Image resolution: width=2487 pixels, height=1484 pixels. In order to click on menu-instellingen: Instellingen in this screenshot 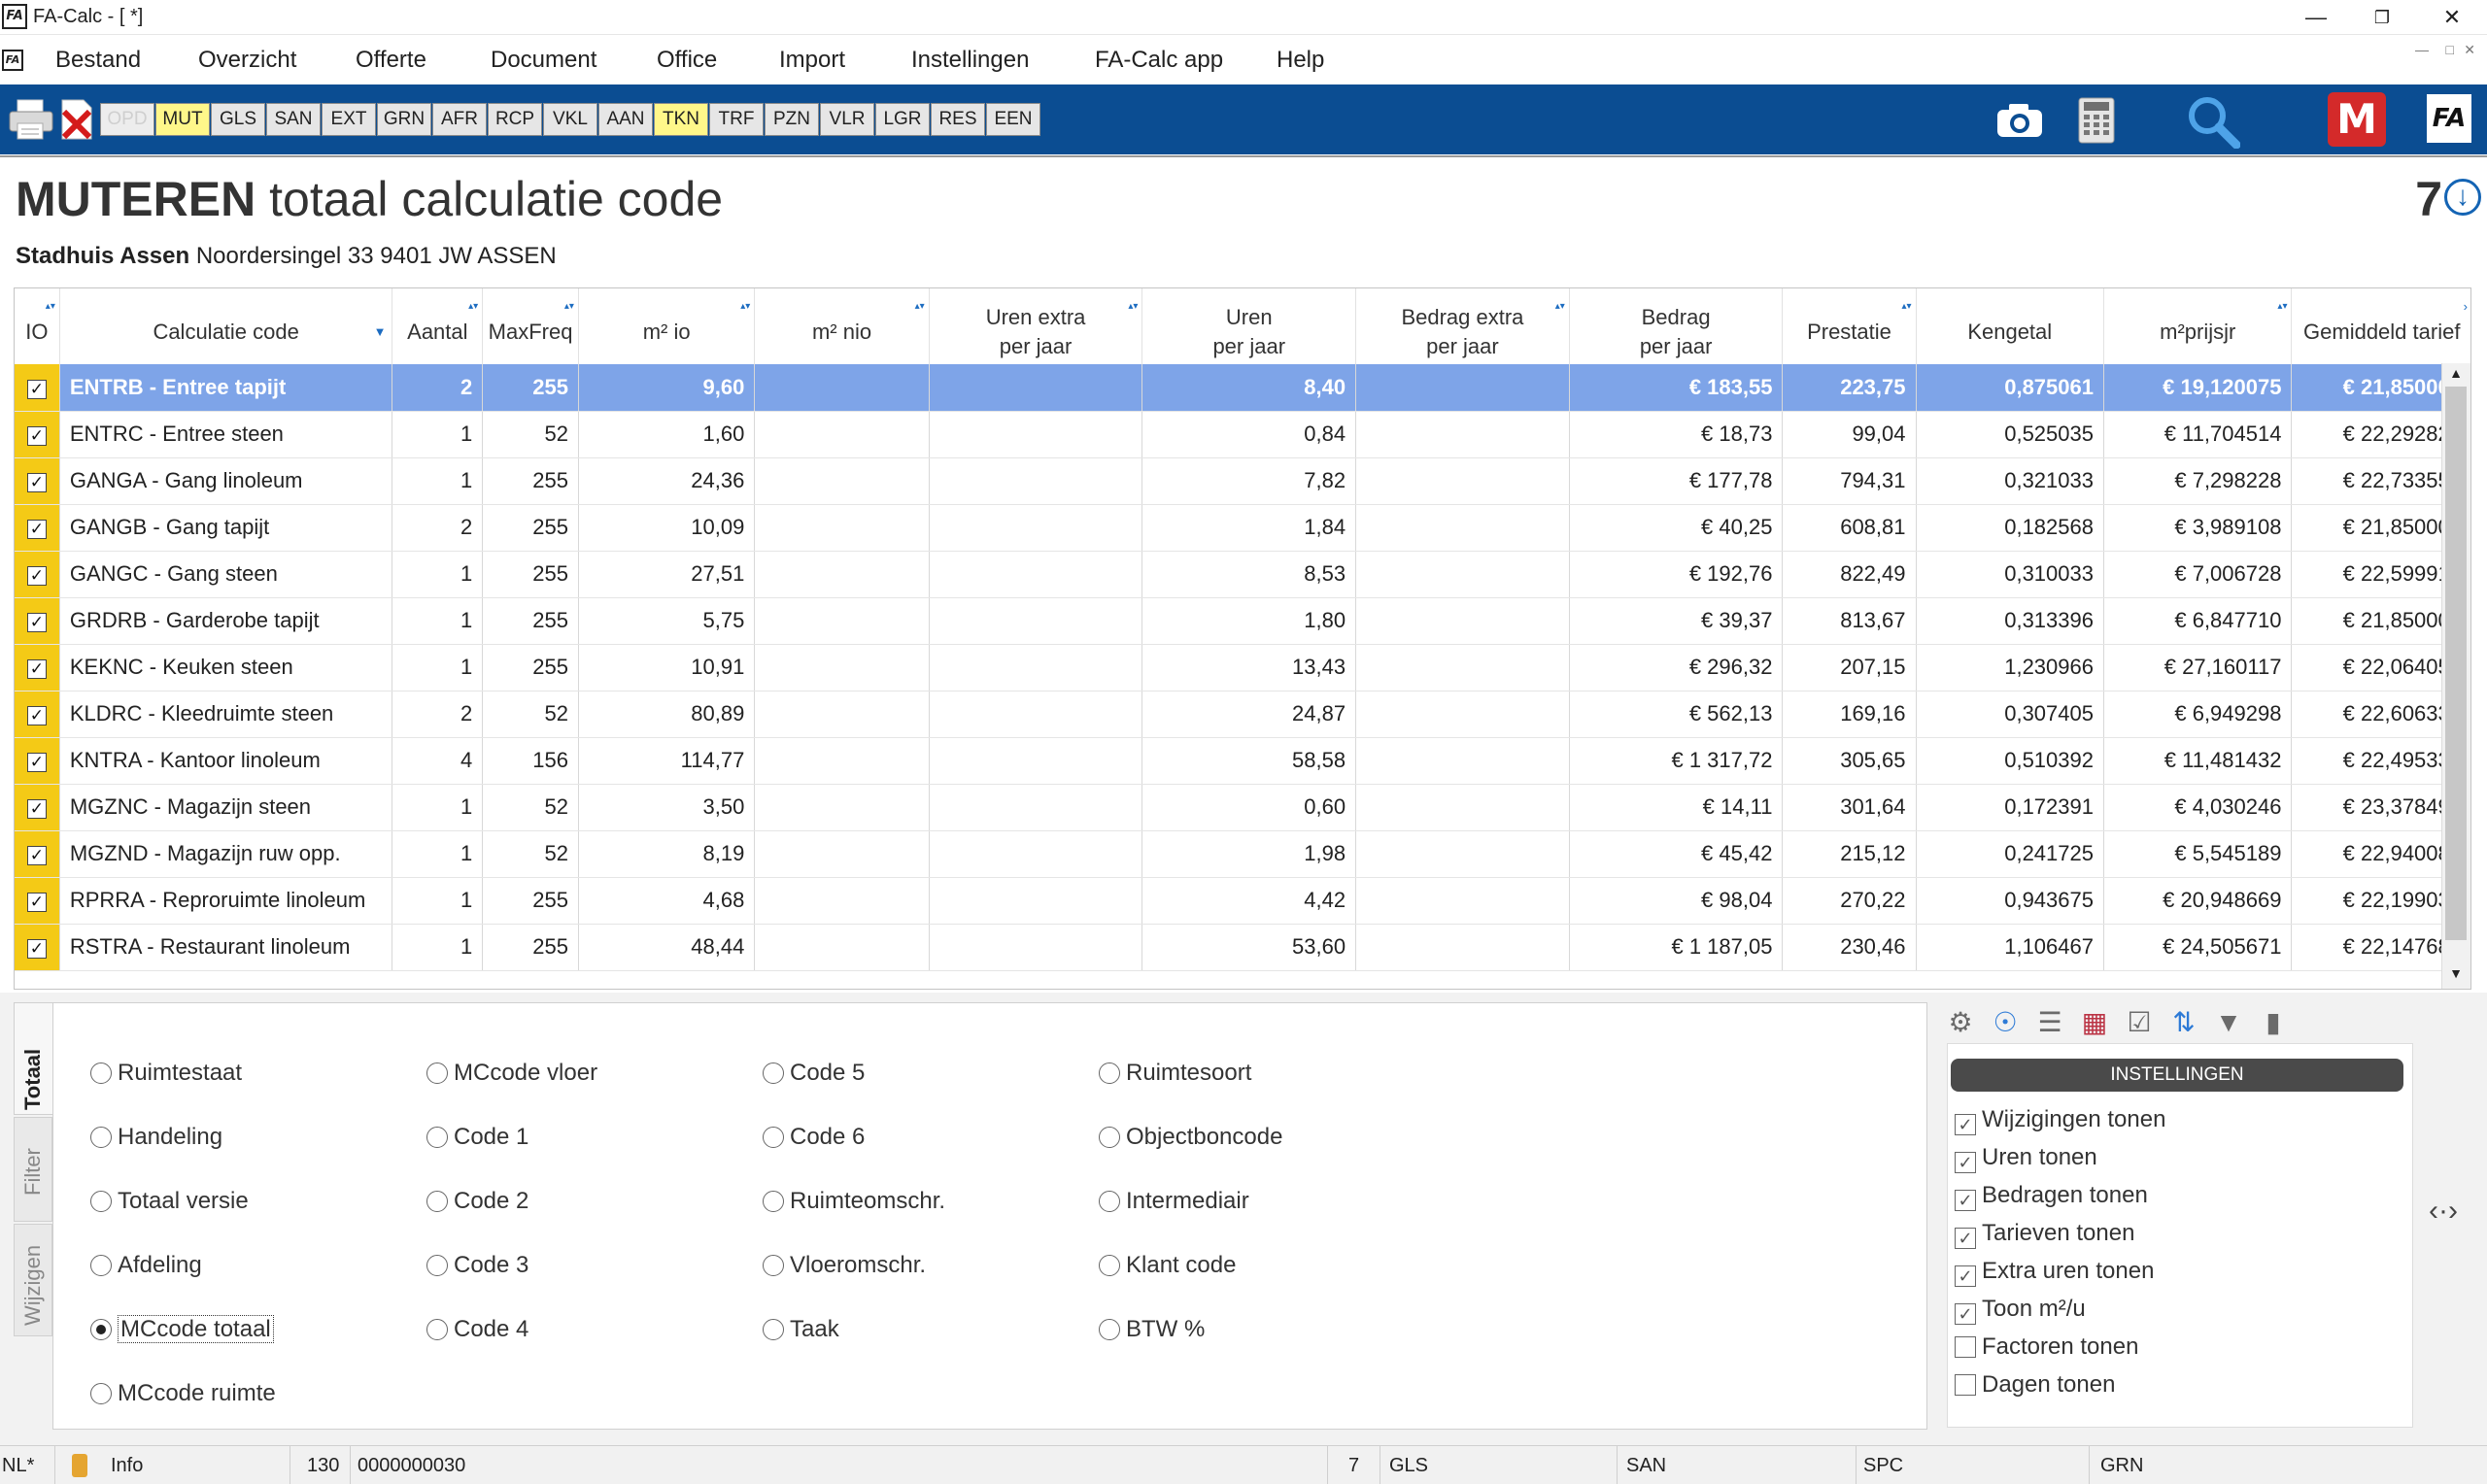, I will do `click(970, 60)`.